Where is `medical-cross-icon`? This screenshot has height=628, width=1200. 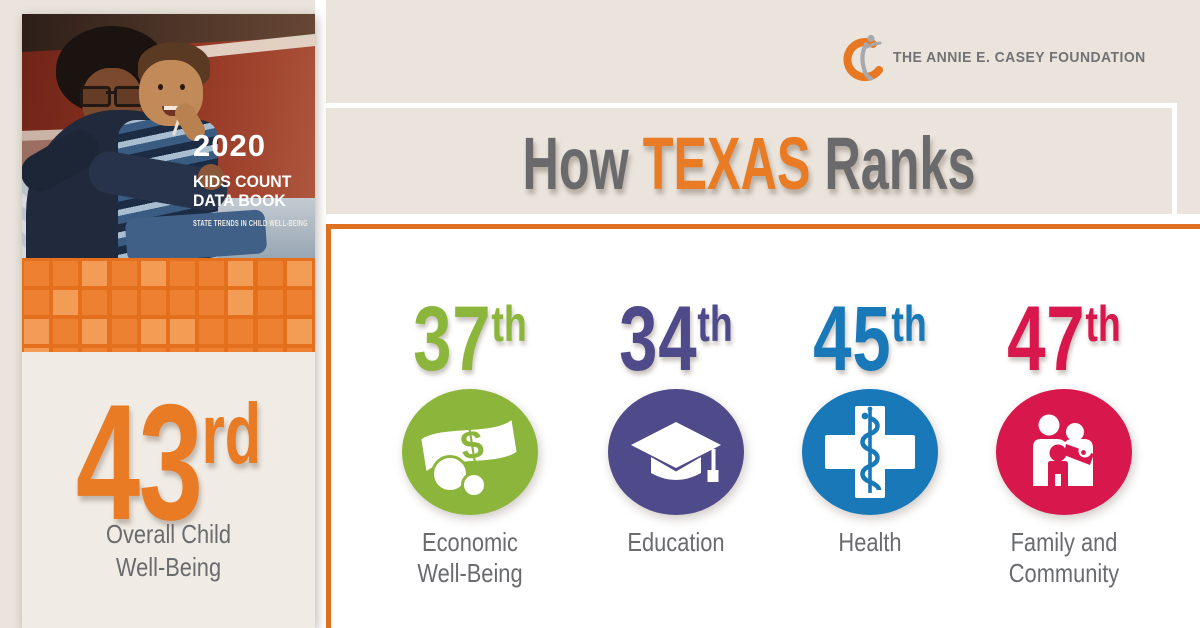
medical-cross-icon is located at coordinates (870, 452).